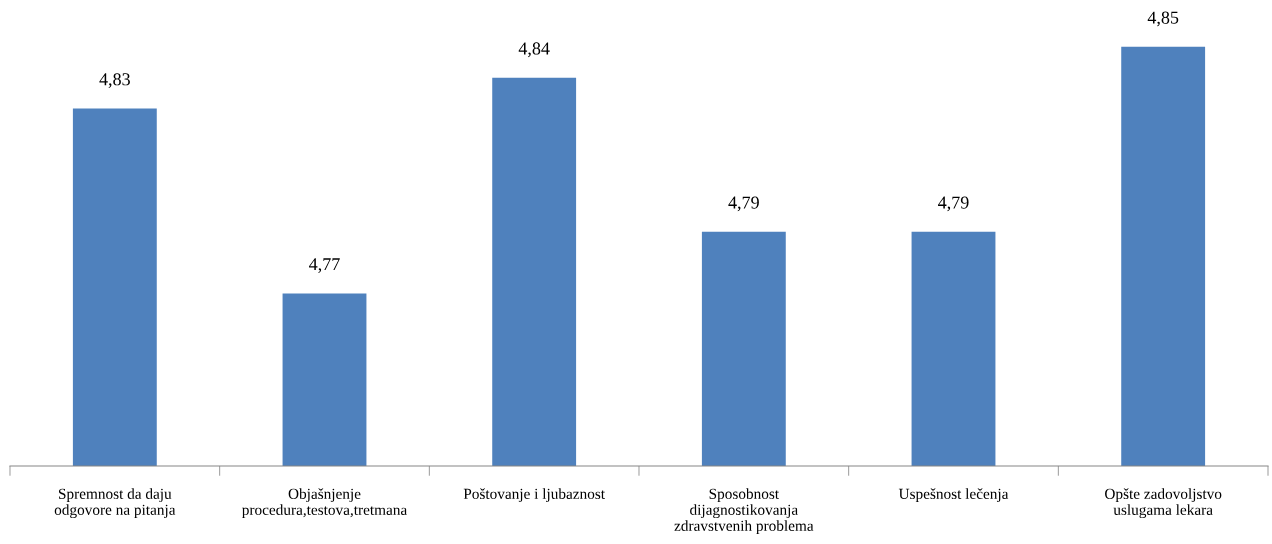 This screenshot has height=544, width=1272. What do you see at coordinates (534, 50) in the screenshot?
I see `data-label: 4,84` at bounding box center [534, 50].